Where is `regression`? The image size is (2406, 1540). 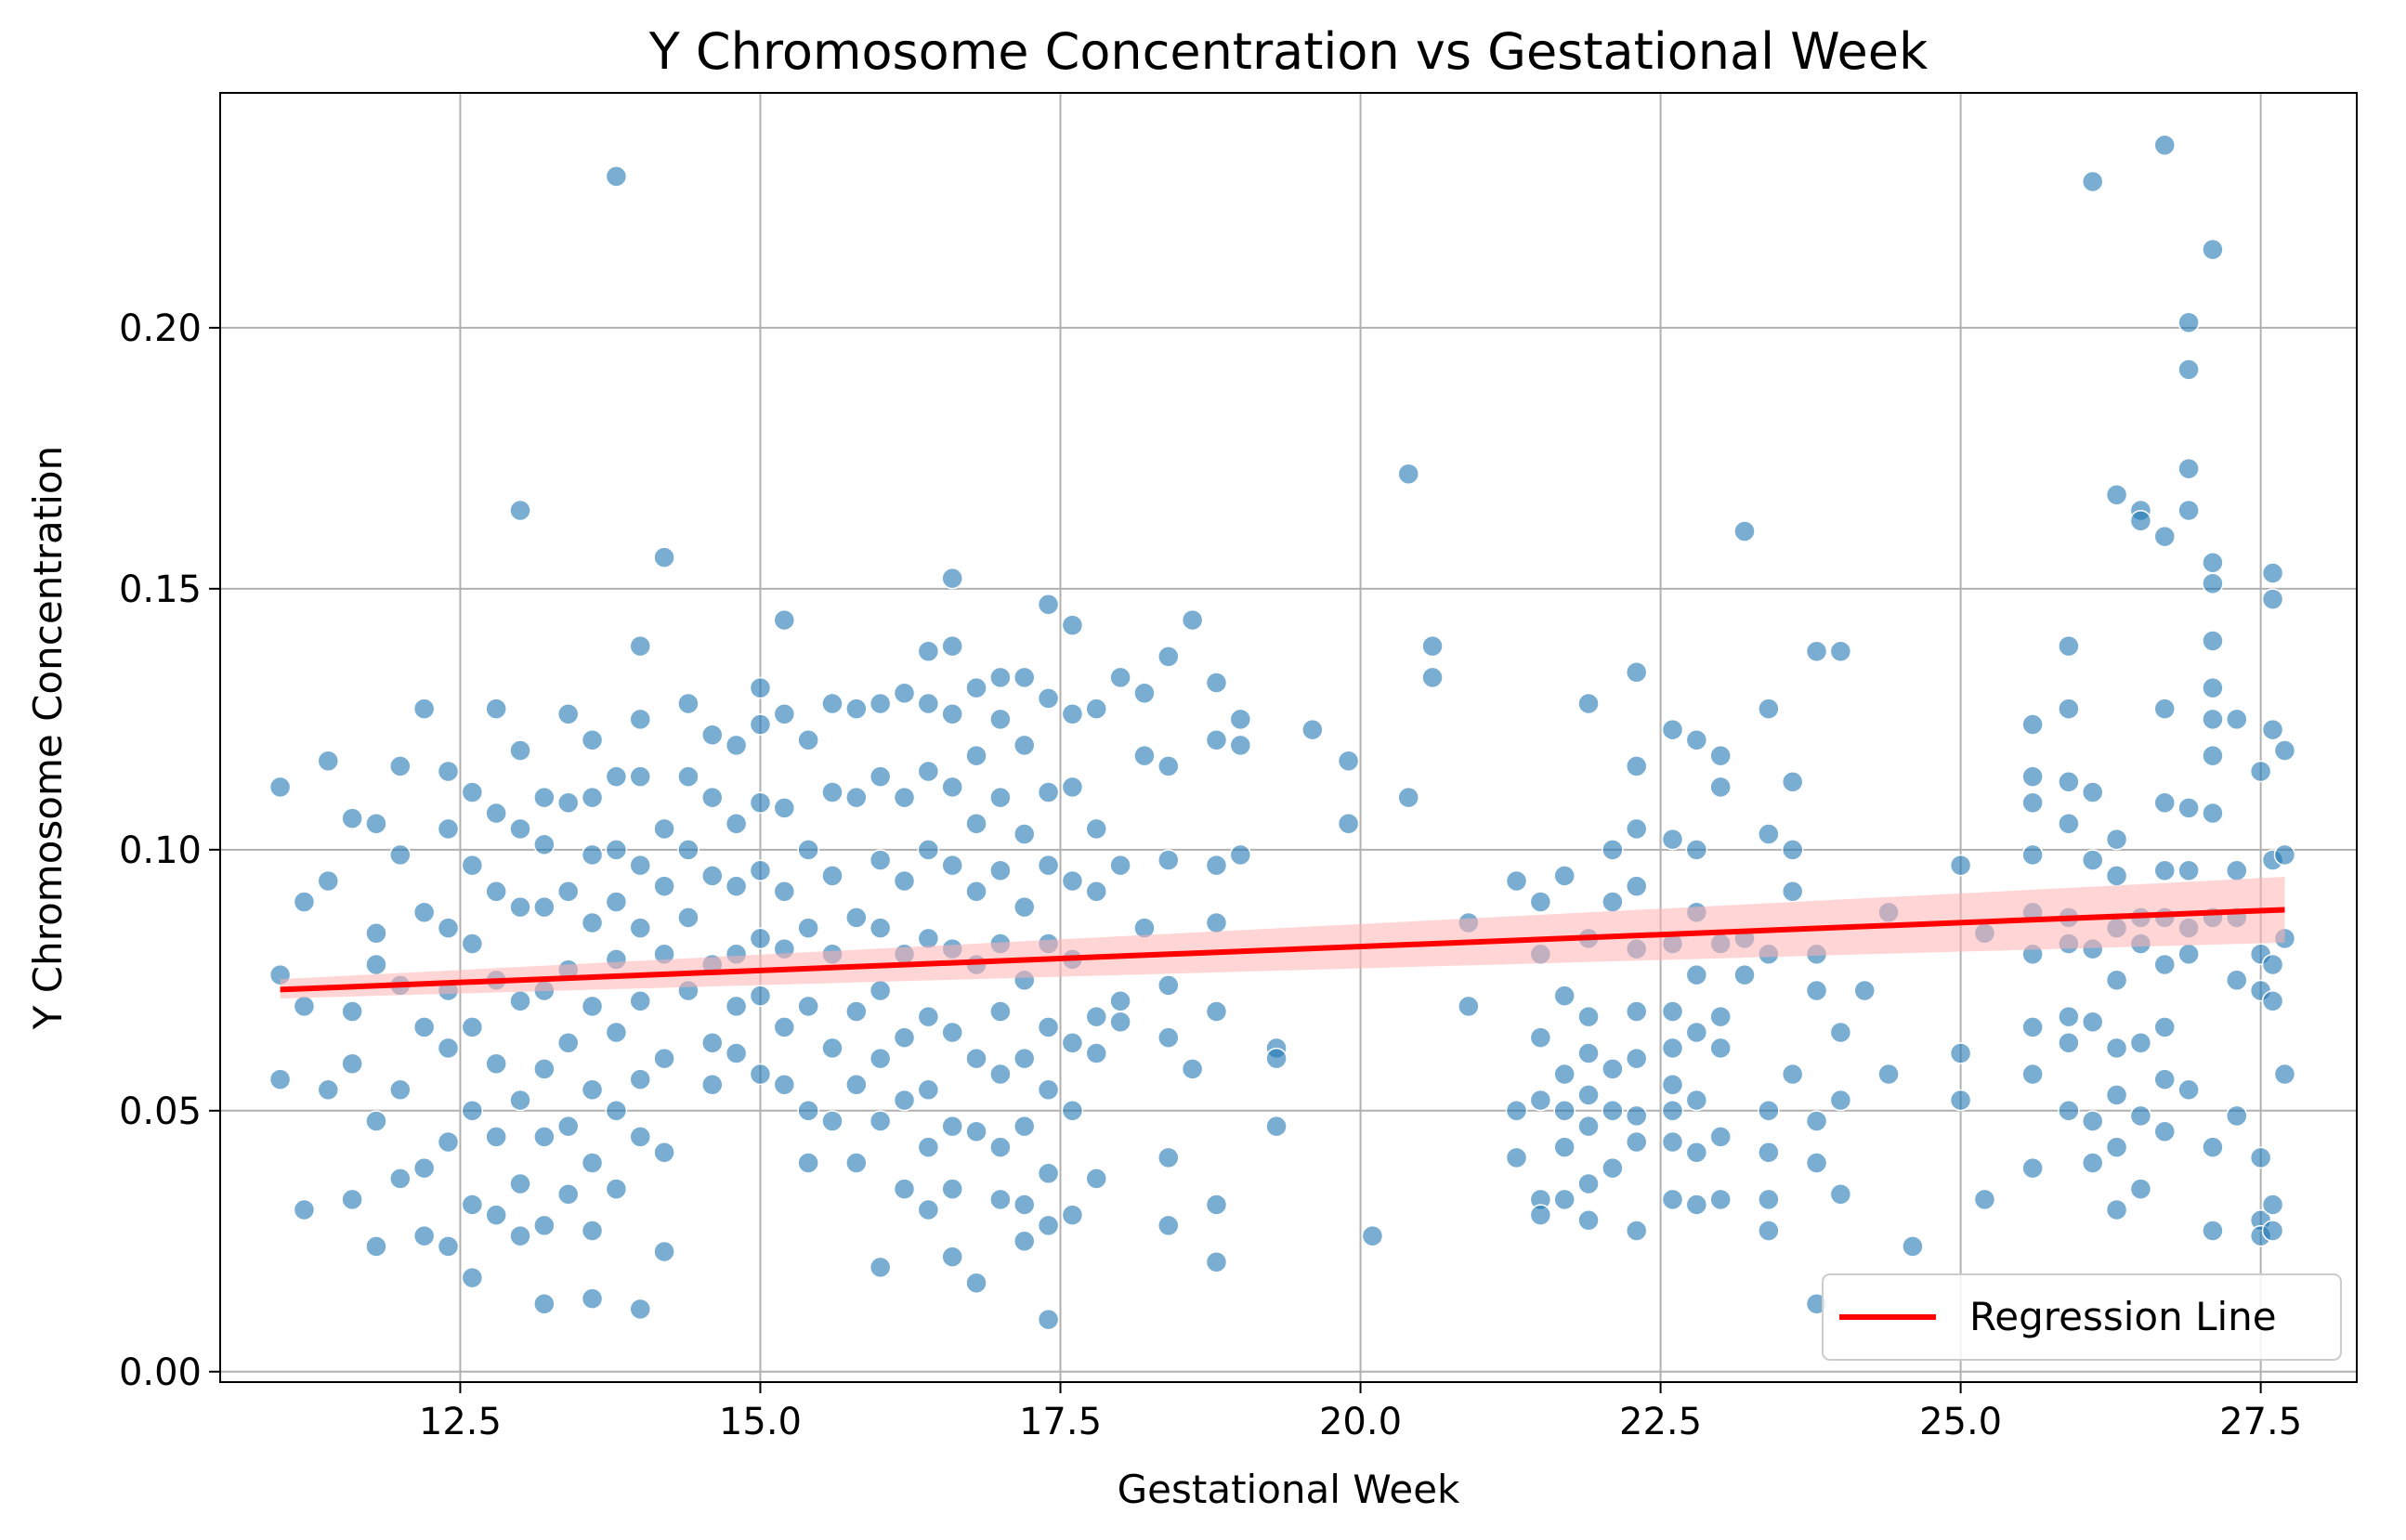 regression is located at coordinates (1282, 937).